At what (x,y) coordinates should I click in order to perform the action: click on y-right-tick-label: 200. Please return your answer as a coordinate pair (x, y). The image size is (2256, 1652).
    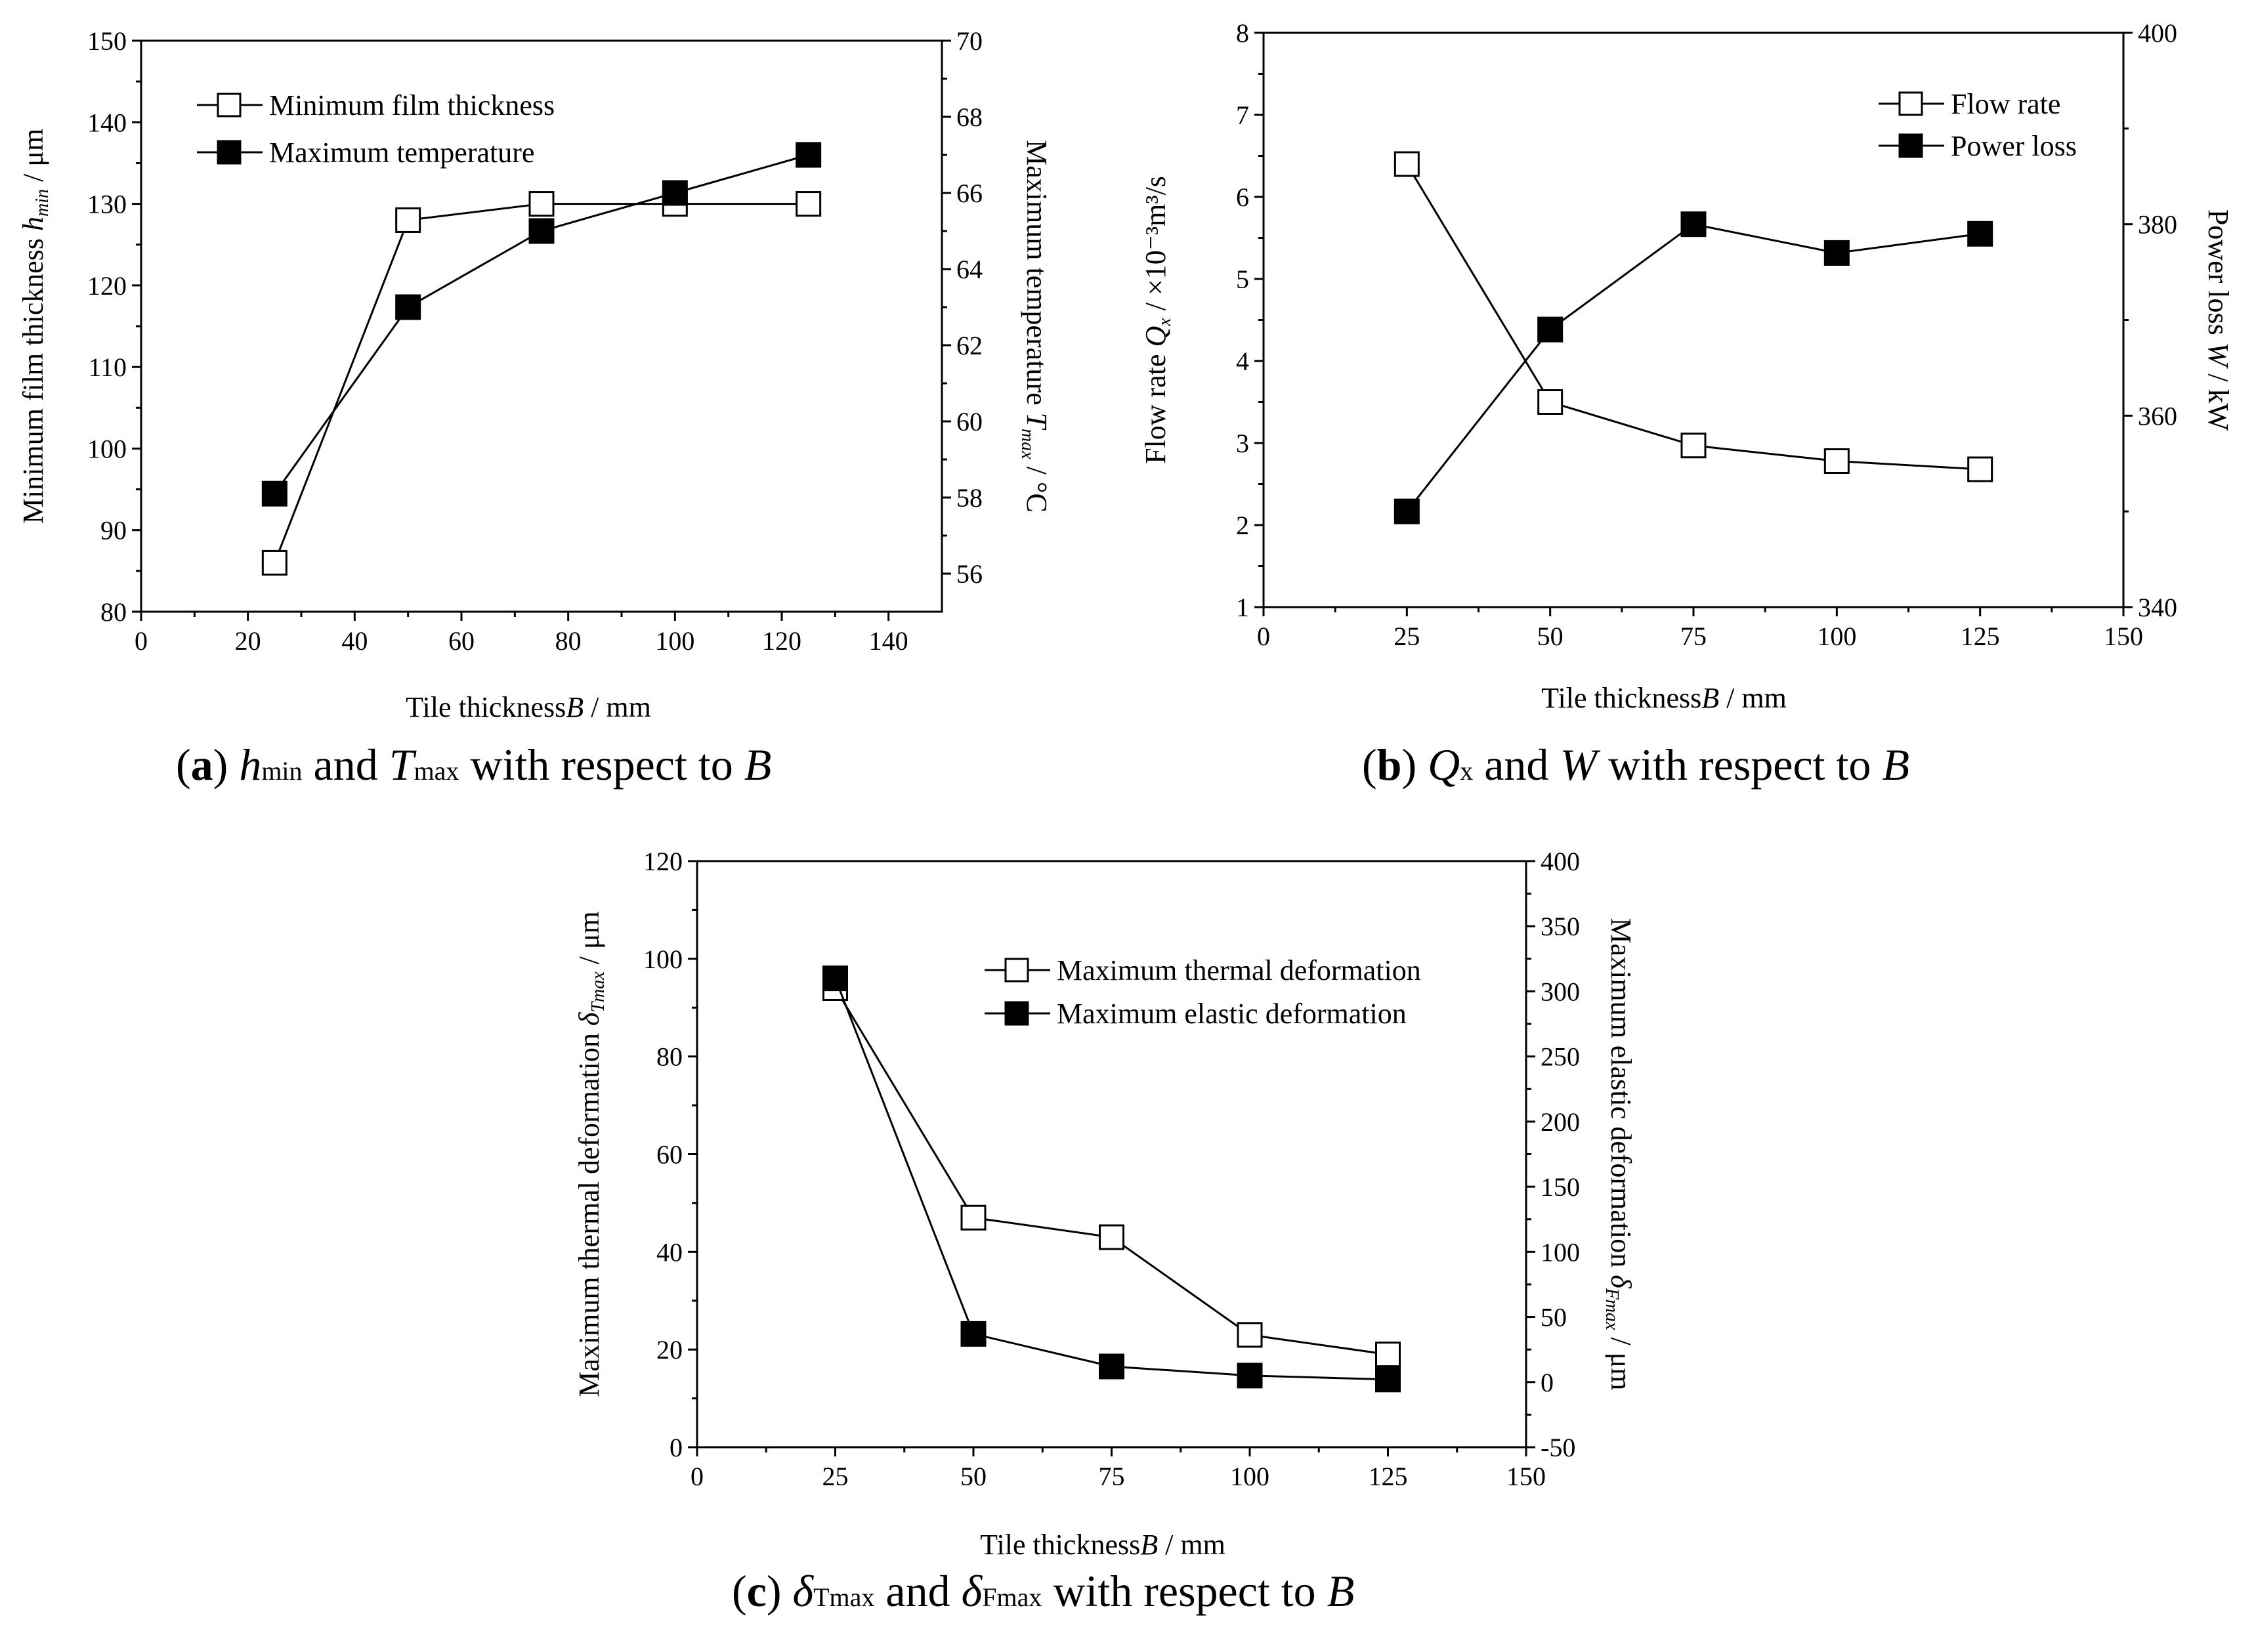
    Looking at the image, I should click on (1560, 1122).